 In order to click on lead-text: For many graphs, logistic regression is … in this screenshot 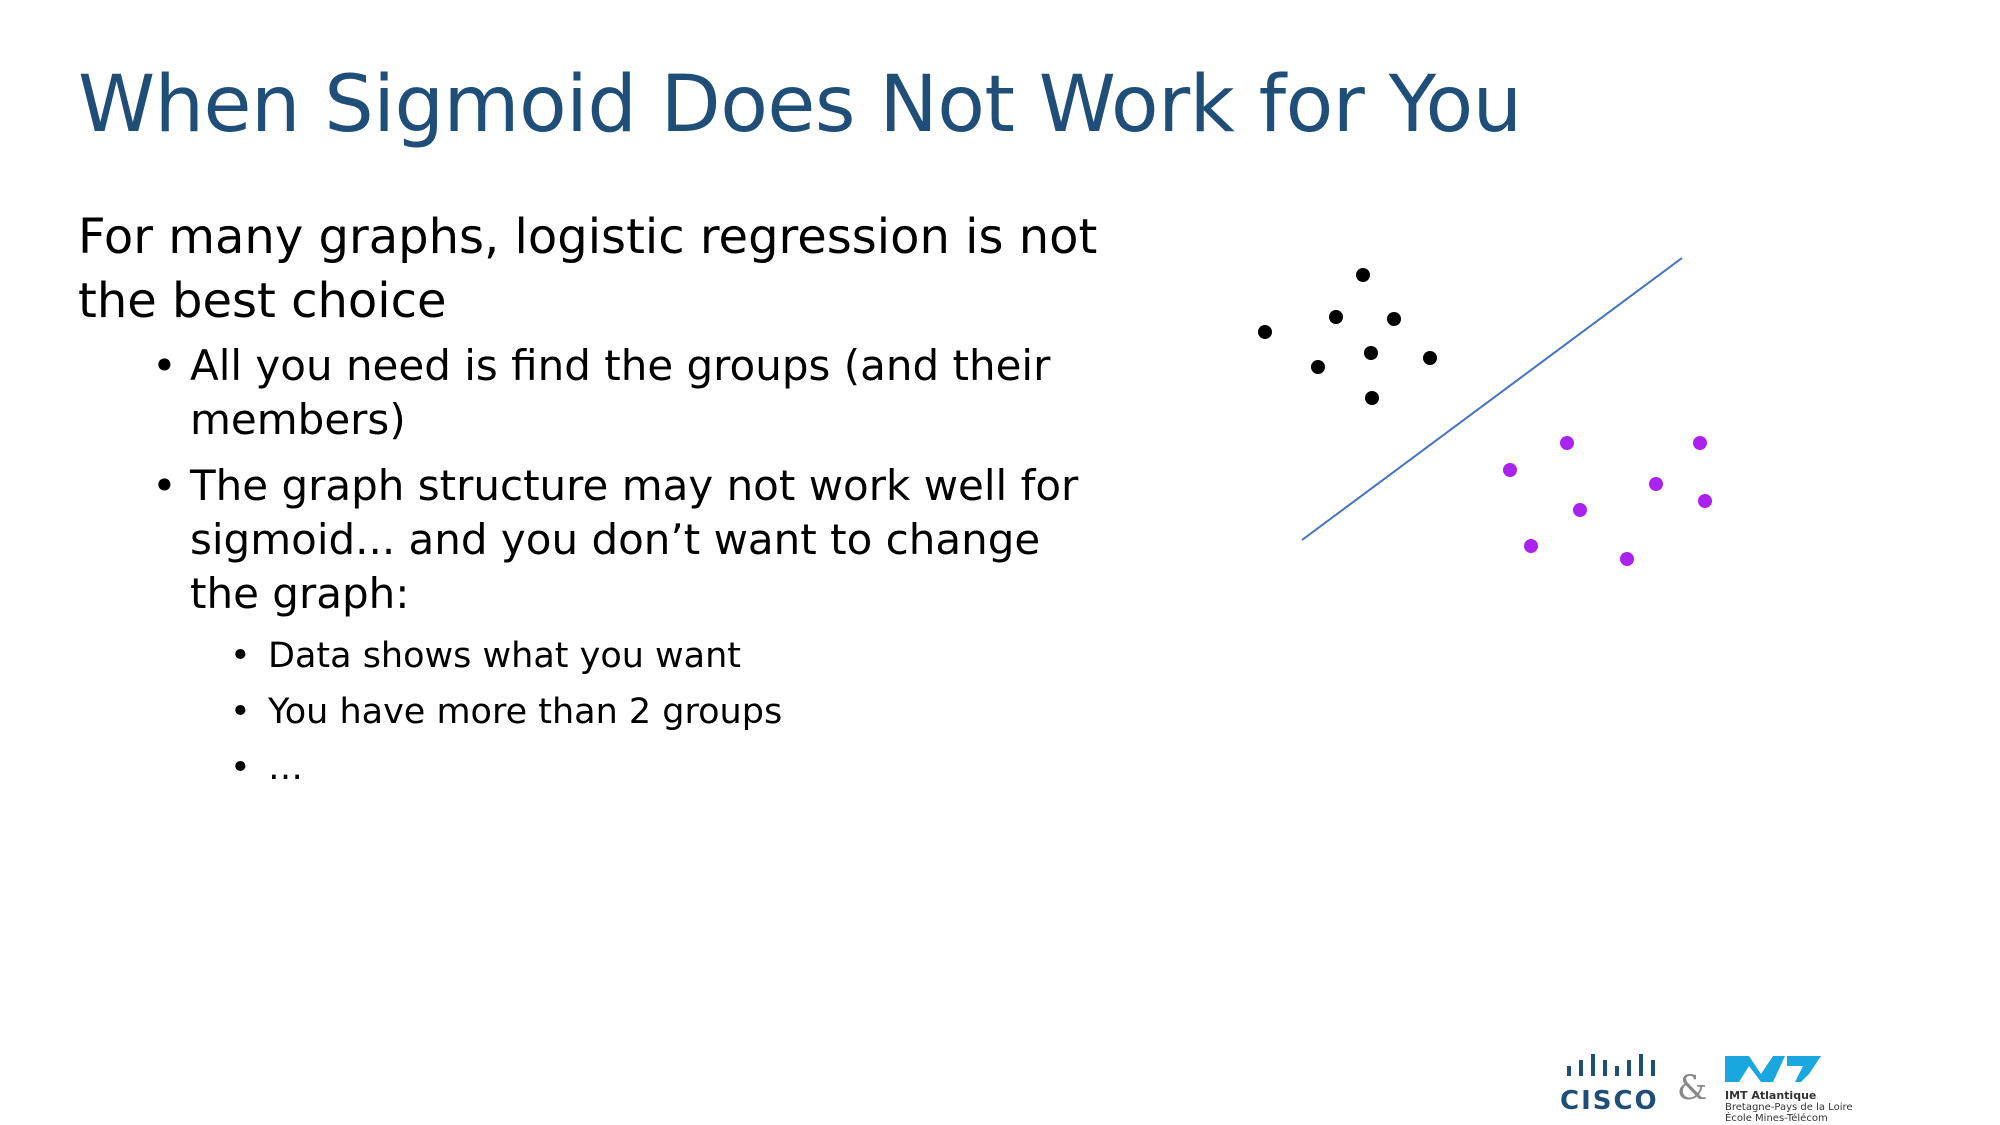, I will do `click(588, 269)`.